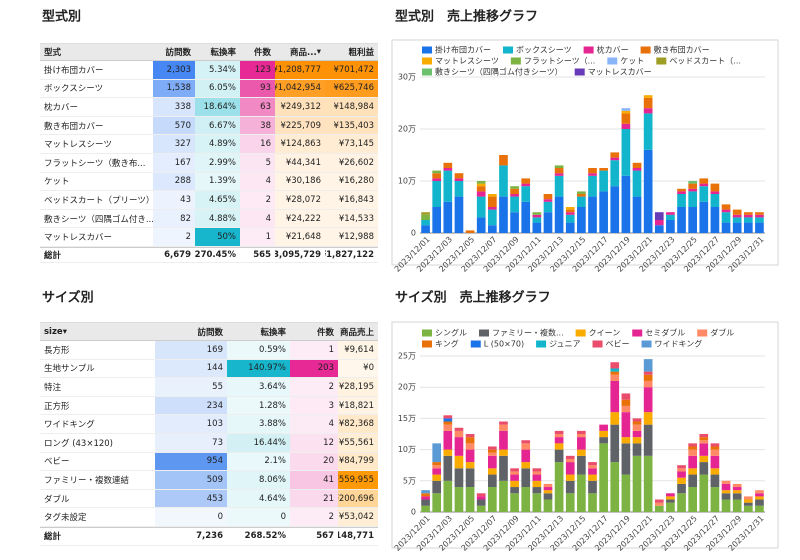 The image size is (800, 560). Describe the element at coordinates (358, 332) in the screenshot. I see `table-cell: 商品売上` at that location.